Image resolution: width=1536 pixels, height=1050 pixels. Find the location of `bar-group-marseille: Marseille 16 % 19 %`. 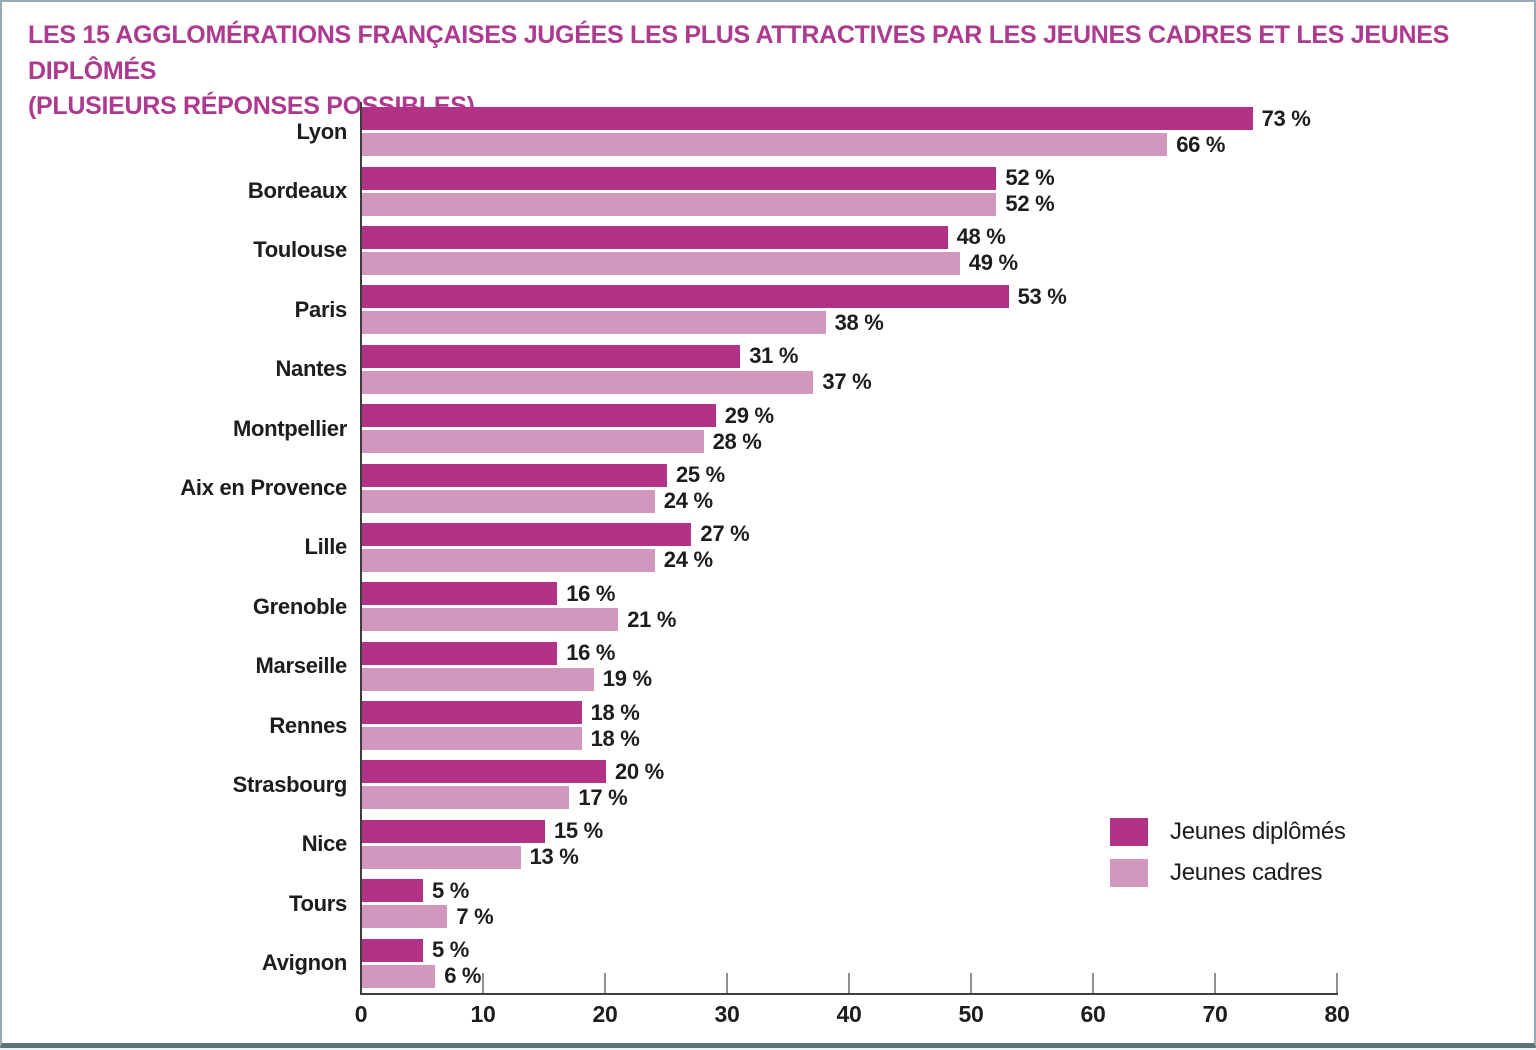

bar-group-marseille: Marseille 16 % 19 % is located at coordinates (769, 666).